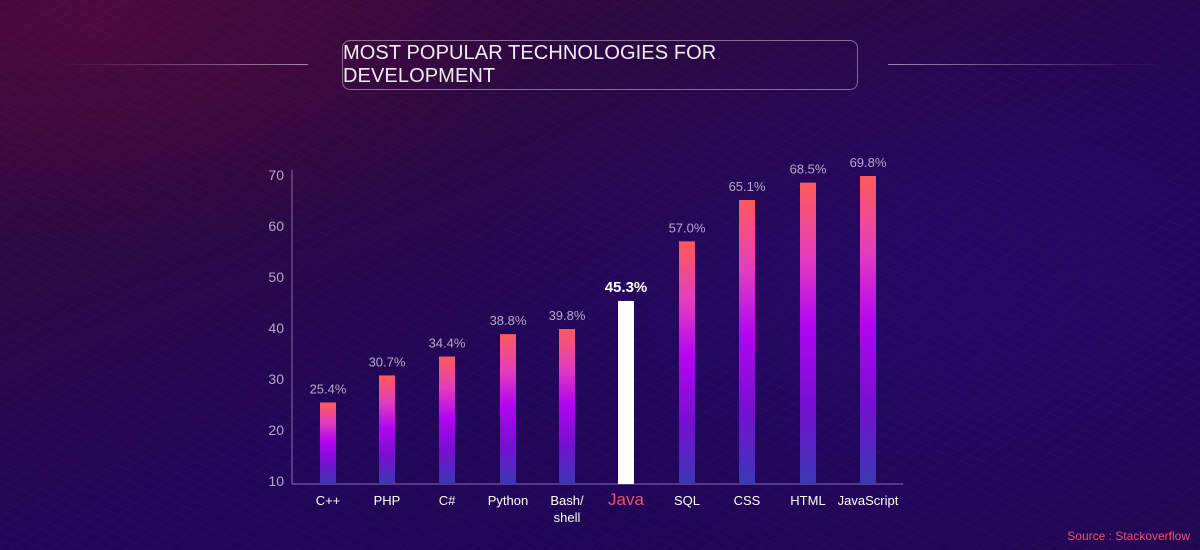 This screenshot has height=550, width=1200. I want to click on category-label: shell, so click(567, 517).